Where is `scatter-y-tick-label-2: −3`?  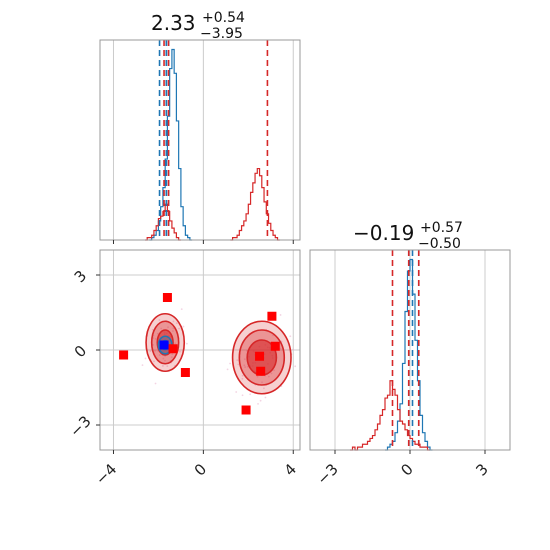
scatter-y-tick-label-2: −3 is located at coordinates (80, 426).